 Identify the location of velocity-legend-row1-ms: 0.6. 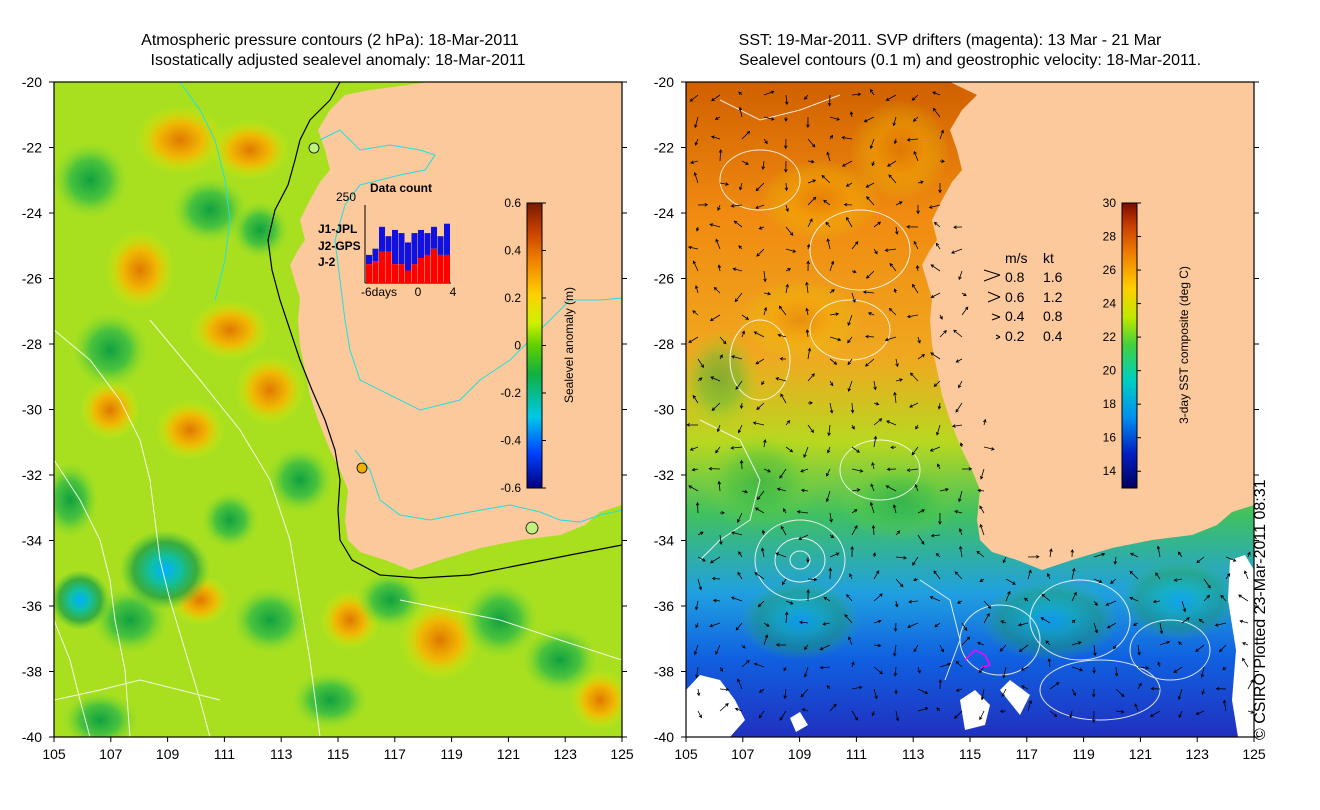
(1015, 297).